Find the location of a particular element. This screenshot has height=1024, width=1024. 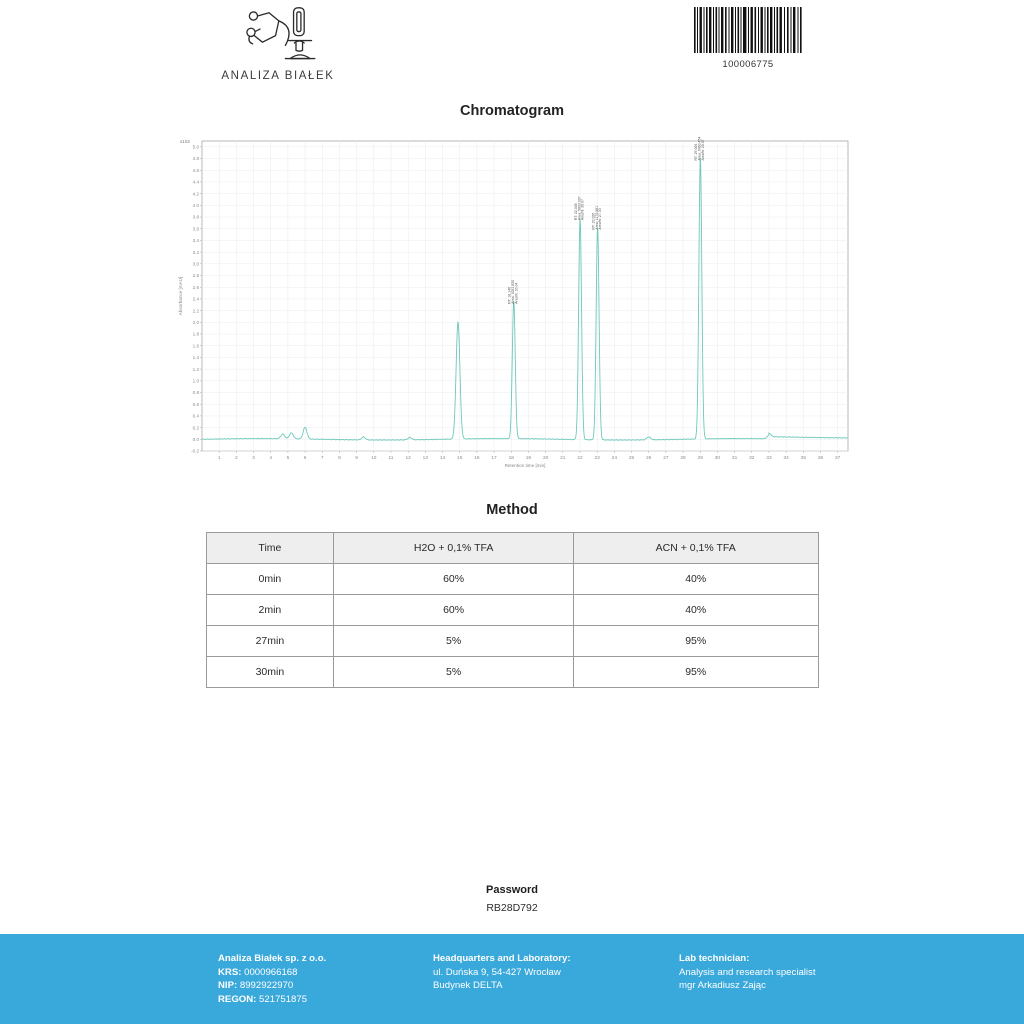

footer-regon-key: REGON: is located at coordinates (237, 999).